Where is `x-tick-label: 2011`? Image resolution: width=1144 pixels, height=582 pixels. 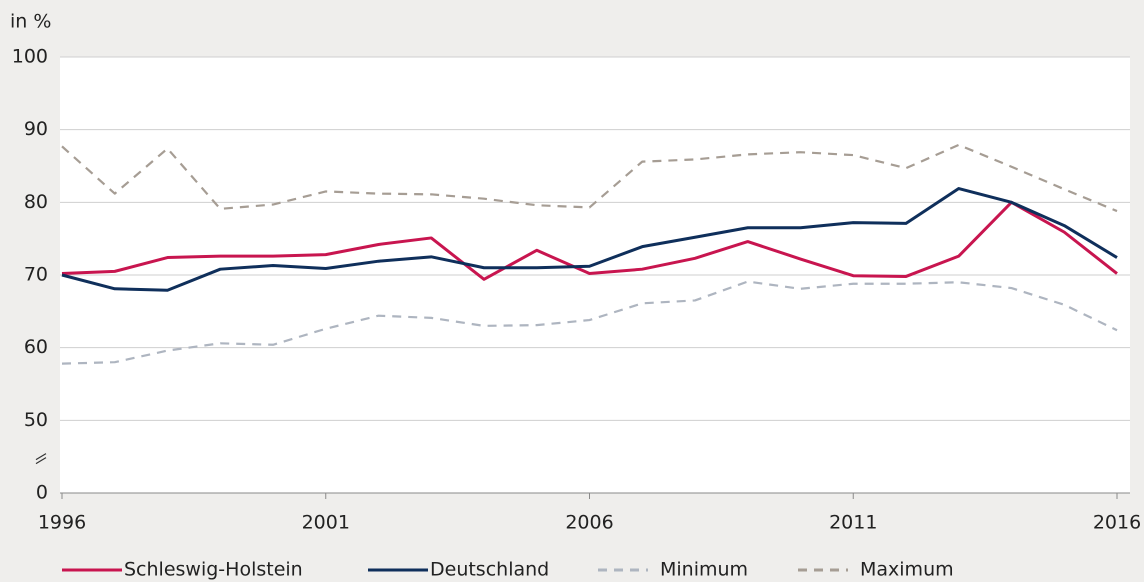
x-tick-label: 2011 is located at coordinates (853, 523).